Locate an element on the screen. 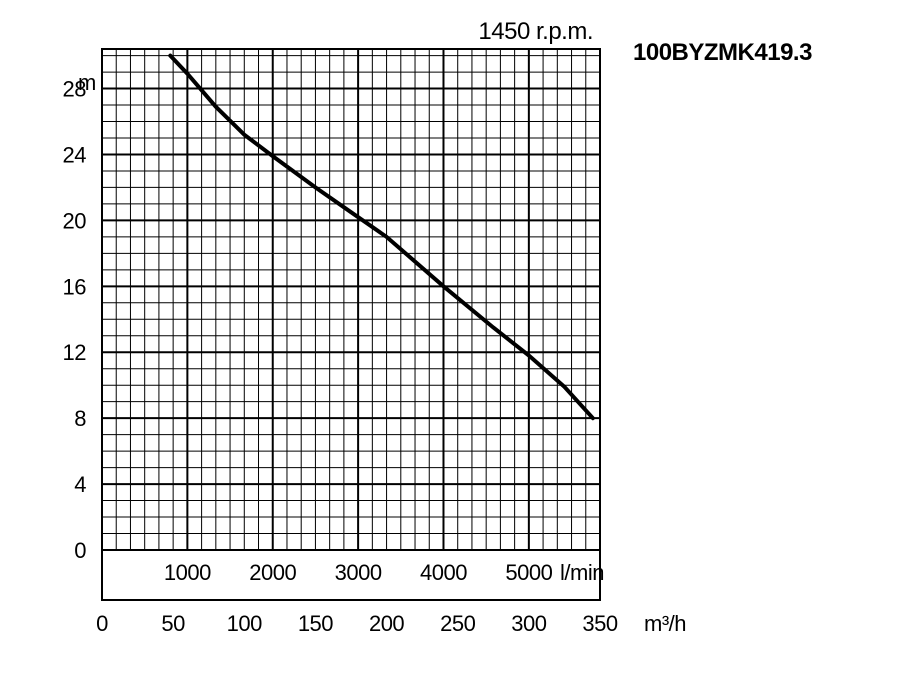 The image size is (900, 700). x2-tick-label: 1000 is located at coordinates (187, 572).